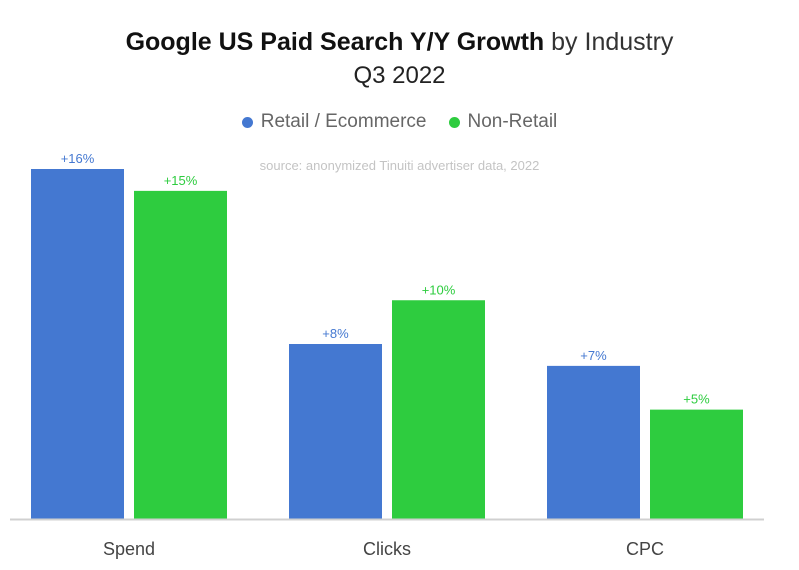  I want to click on bar-cpc-nonretail, so click(696, 464).